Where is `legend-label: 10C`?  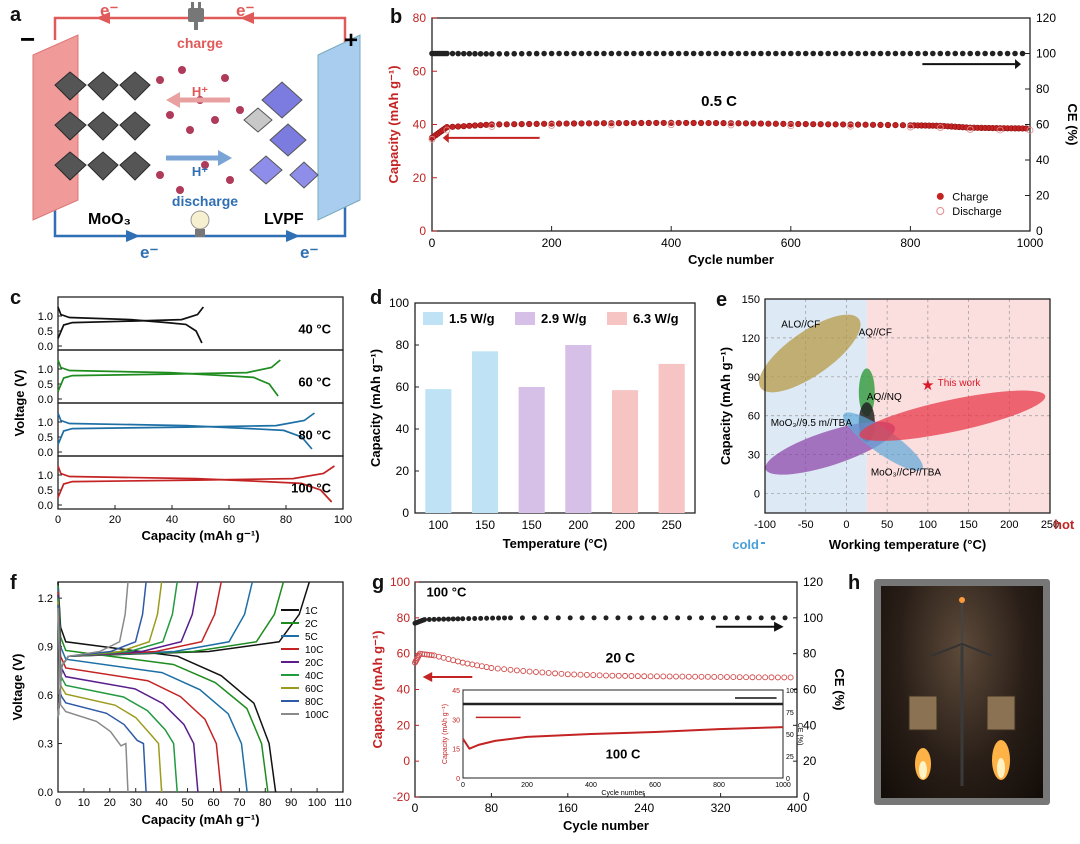 legend-label: 10C is located at coordinates (314, 650).